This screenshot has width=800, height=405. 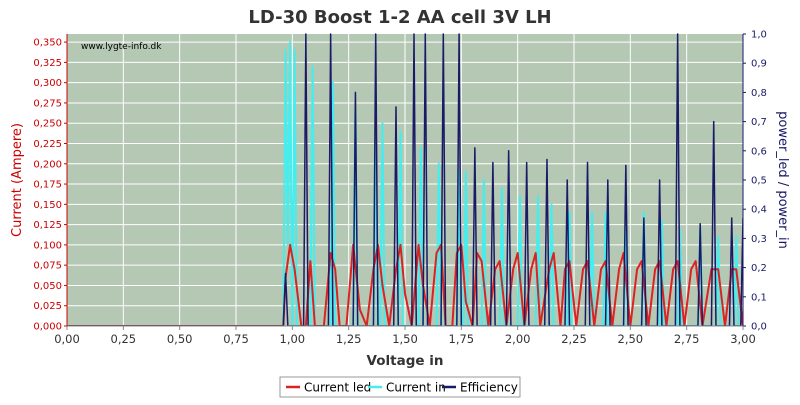 What do you see at coordinates (47, 245) in the screenshot?
I see `y-left-tick-label: 0,100` at bounding box center [47, 245].